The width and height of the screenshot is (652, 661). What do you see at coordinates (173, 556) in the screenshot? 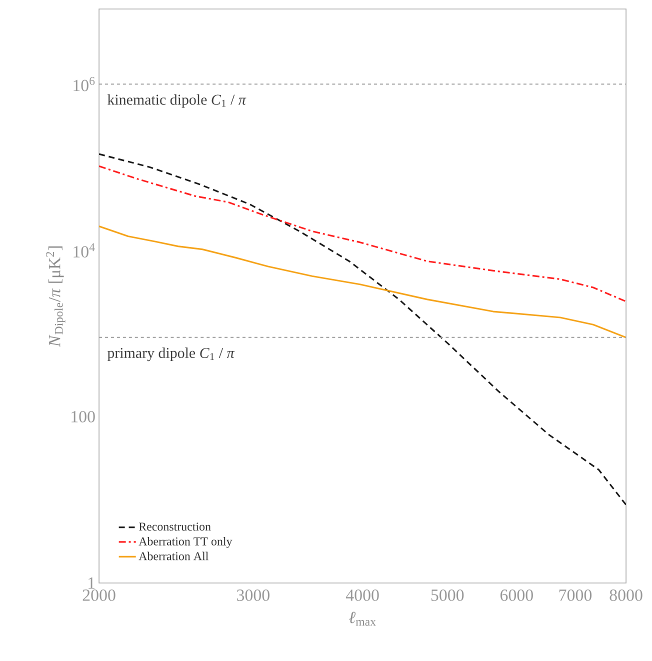
I see `legend-label: Aberration All` at bounding box center [173, 556].